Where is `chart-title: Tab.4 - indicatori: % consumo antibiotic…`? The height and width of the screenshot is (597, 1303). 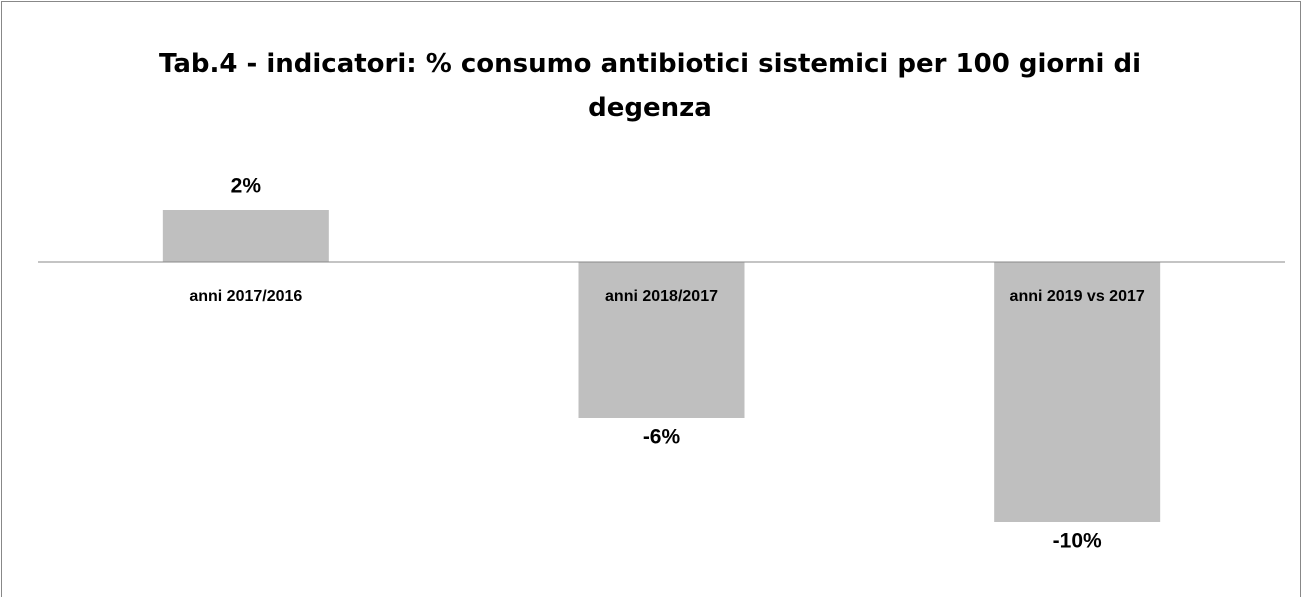 chart-title: Tab.4 - indicatori: % consumo antibiotic… is located at coordinates (650, 86).